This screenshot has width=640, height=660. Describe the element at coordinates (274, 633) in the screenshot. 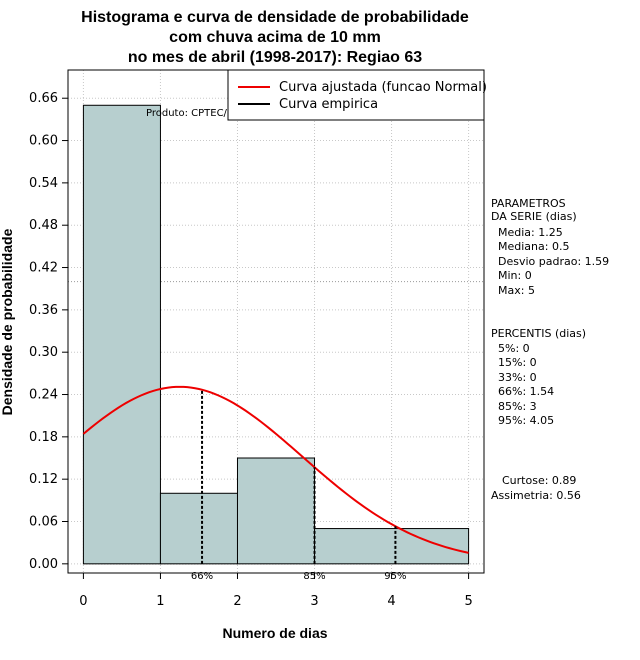

I see `x-axis-title: Numero de dias` at that location.